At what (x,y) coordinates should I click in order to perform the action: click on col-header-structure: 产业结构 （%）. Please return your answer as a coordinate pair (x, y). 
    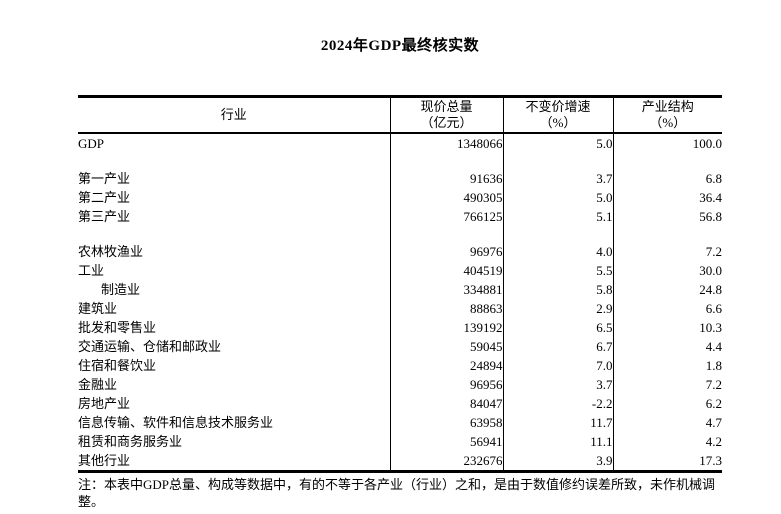
    Looking at the image, I should click on (667, 115).